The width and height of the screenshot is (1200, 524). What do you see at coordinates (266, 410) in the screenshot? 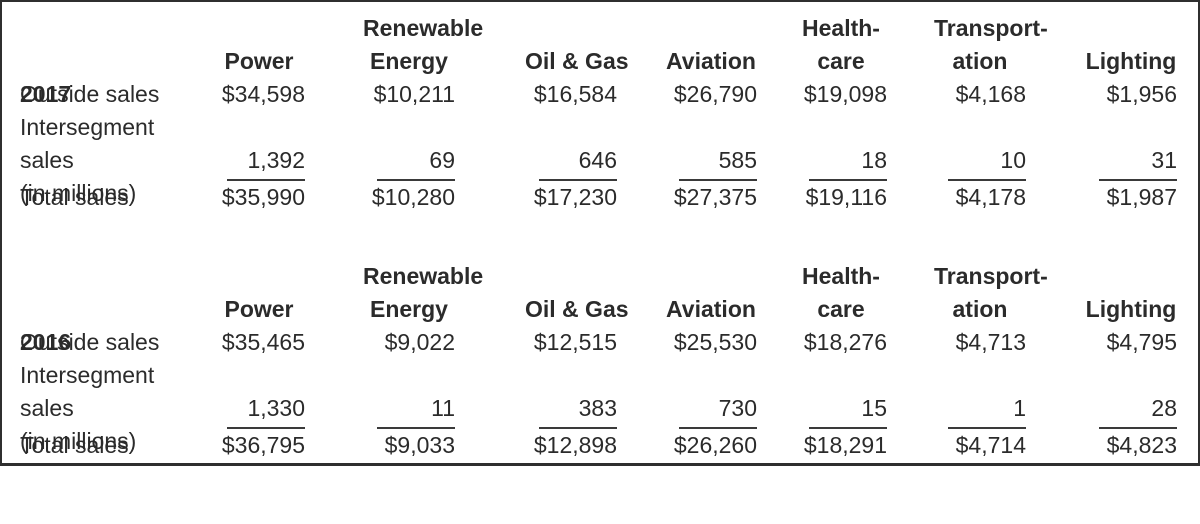
I see `intersegment-value: 1,330` at bounding box center [266, 410].